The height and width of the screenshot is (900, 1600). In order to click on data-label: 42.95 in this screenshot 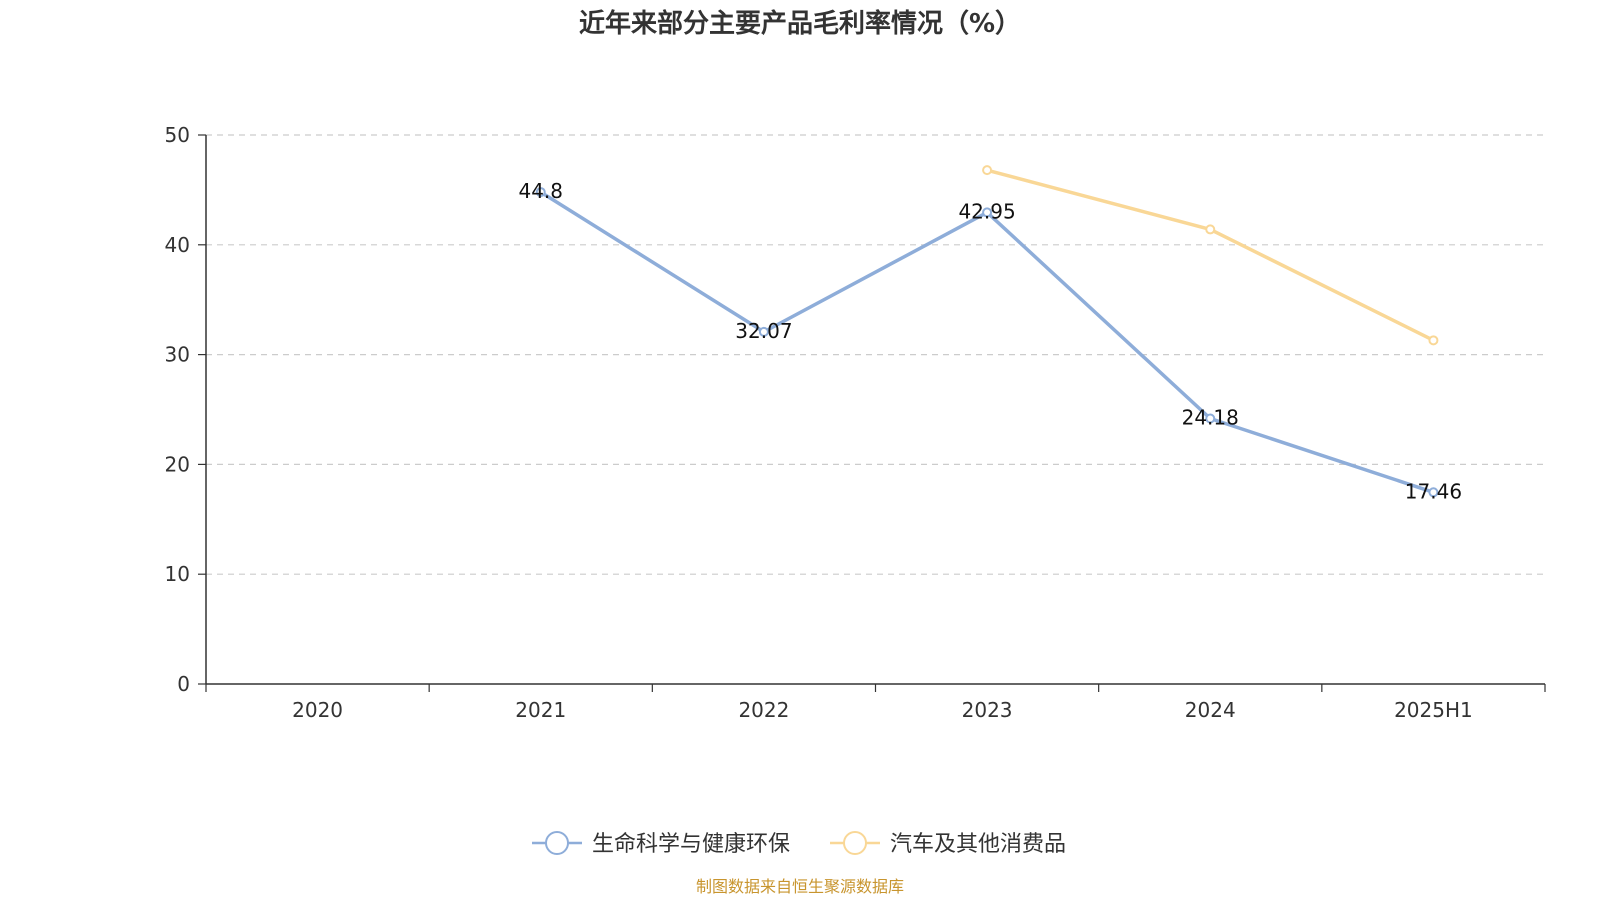, I will do `click(986, 211)`.